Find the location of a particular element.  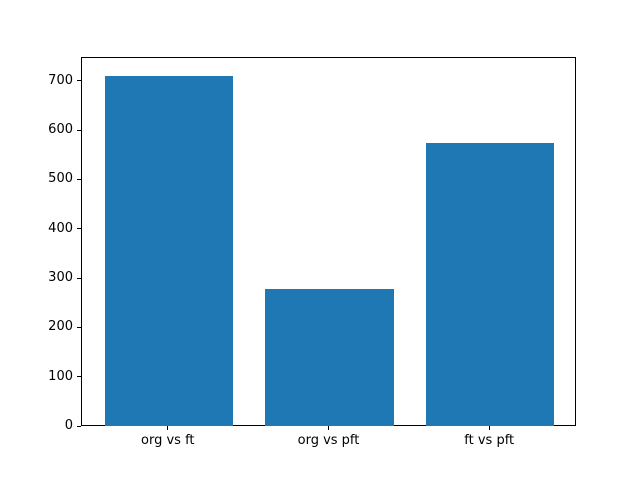

y-tick-label: 400 is located at coordinates (60, 228).